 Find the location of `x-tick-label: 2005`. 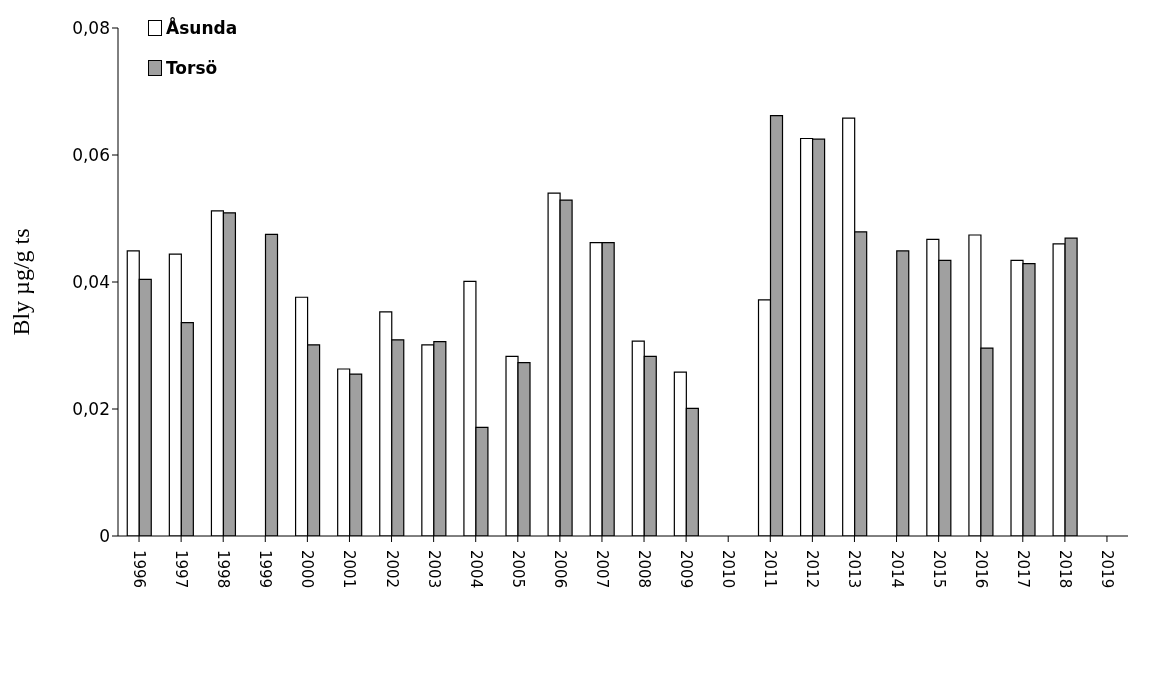

x-tick-label: 2005 is located at coordinates (517, 569).